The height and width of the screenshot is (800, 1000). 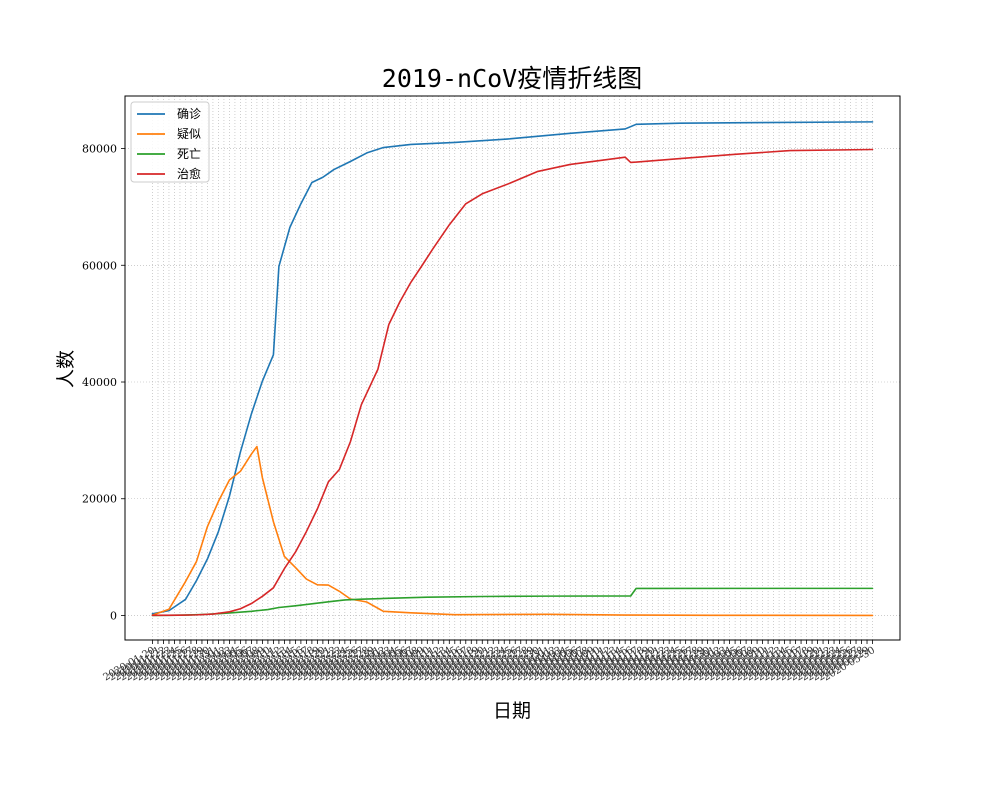 I want to click on y-ticks: 0 20000 40000 60000 80000, so click(x=103, y=382).